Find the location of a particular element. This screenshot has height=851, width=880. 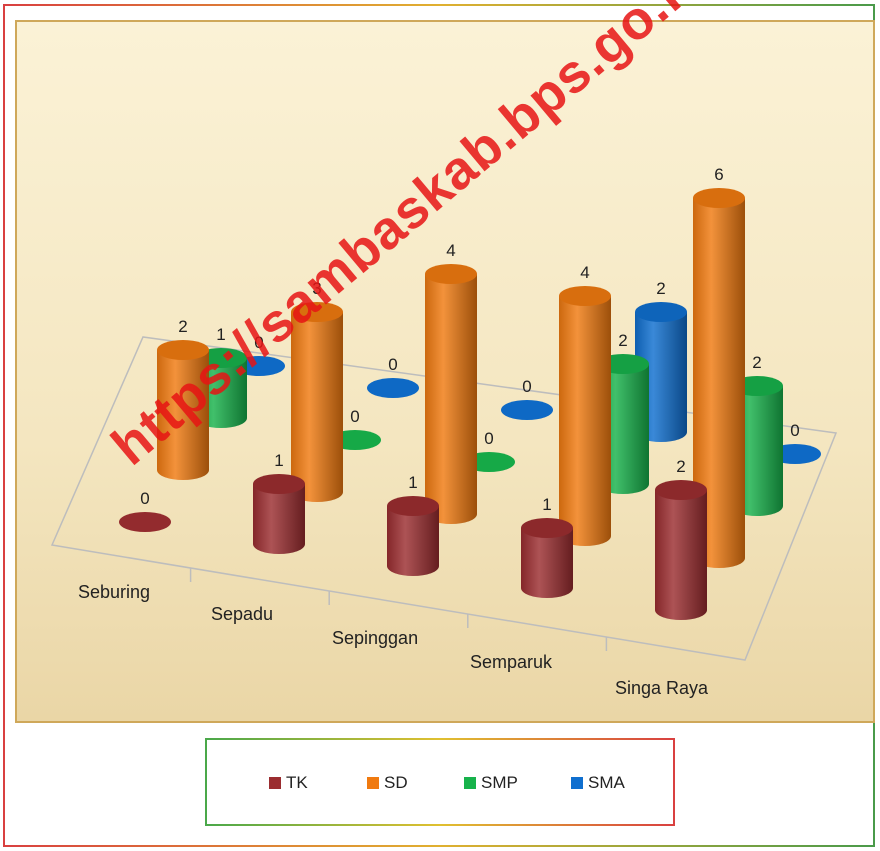

category-label-sepinggan: Sepinggan is located at coordinates (375, 638).